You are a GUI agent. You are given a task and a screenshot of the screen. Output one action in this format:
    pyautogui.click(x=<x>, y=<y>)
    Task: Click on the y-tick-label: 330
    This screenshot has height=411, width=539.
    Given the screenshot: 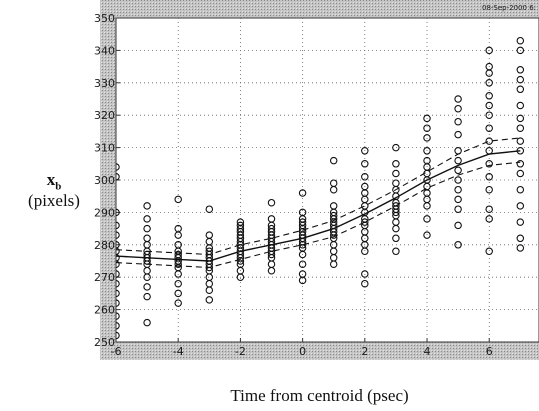 What is the action you would take?
    pyautogui.click(x=104, y=83)
    